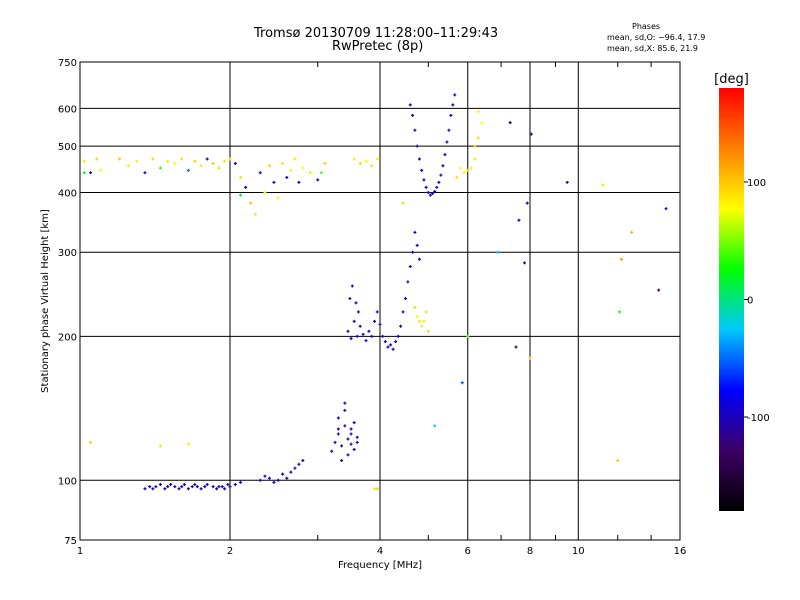  Describe the element at coordinates (756, 183) in the screenshot. I see `colorbar-tick-label-0: 100` at that location.